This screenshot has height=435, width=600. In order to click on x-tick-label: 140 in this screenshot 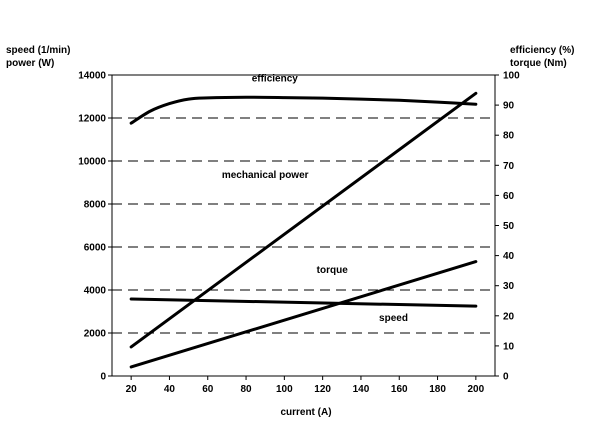, I will do `click(361, 389)`.